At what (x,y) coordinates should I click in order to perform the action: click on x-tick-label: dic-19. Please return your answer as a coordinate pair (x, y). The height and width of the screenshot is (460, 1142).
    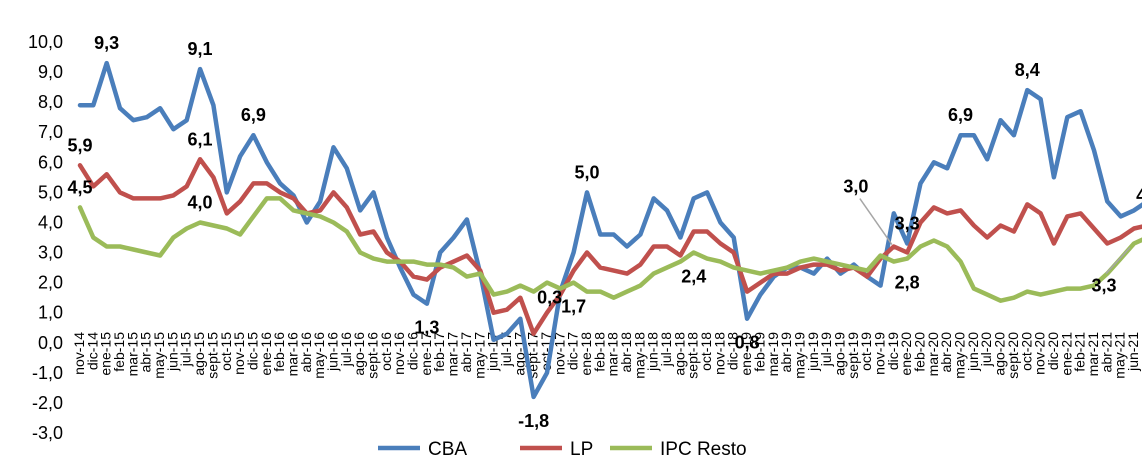
    Looking at the image, I should click on (893, 351).